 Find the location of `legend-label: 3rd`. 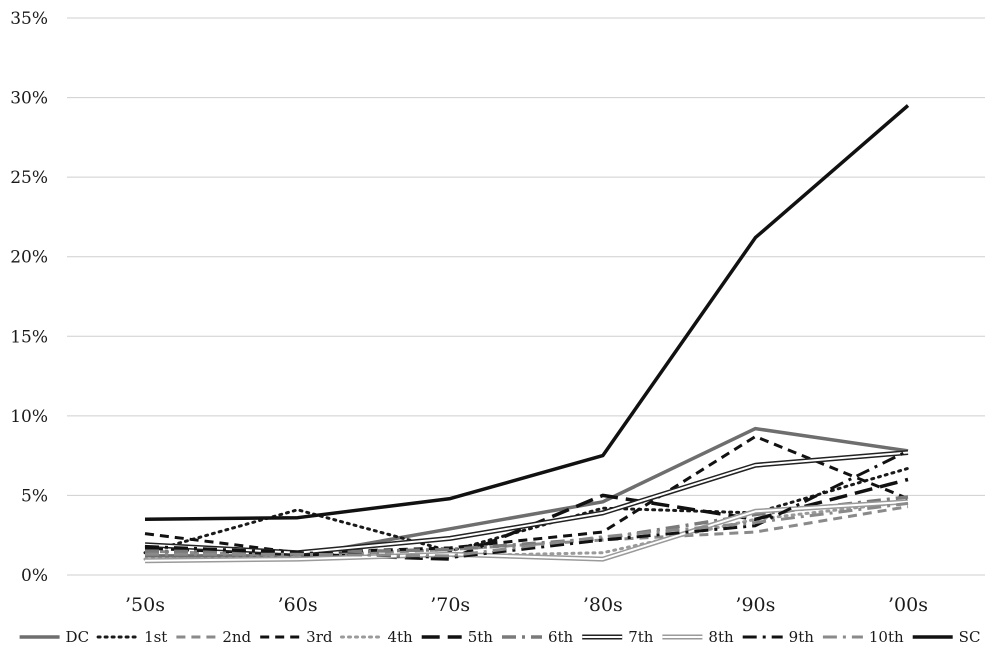

legend-label: 3rd is located at coordinates (319, 637).